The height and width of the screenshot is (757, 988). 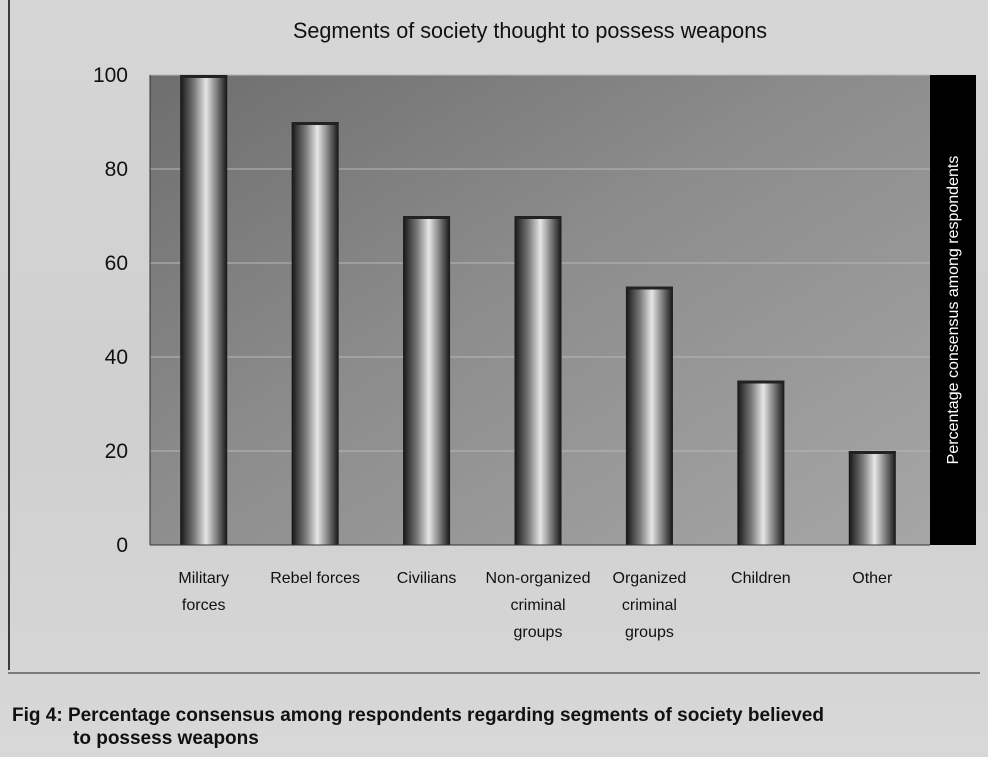 I want to click on y-tick-label: 40, so click(x=116, y=357).